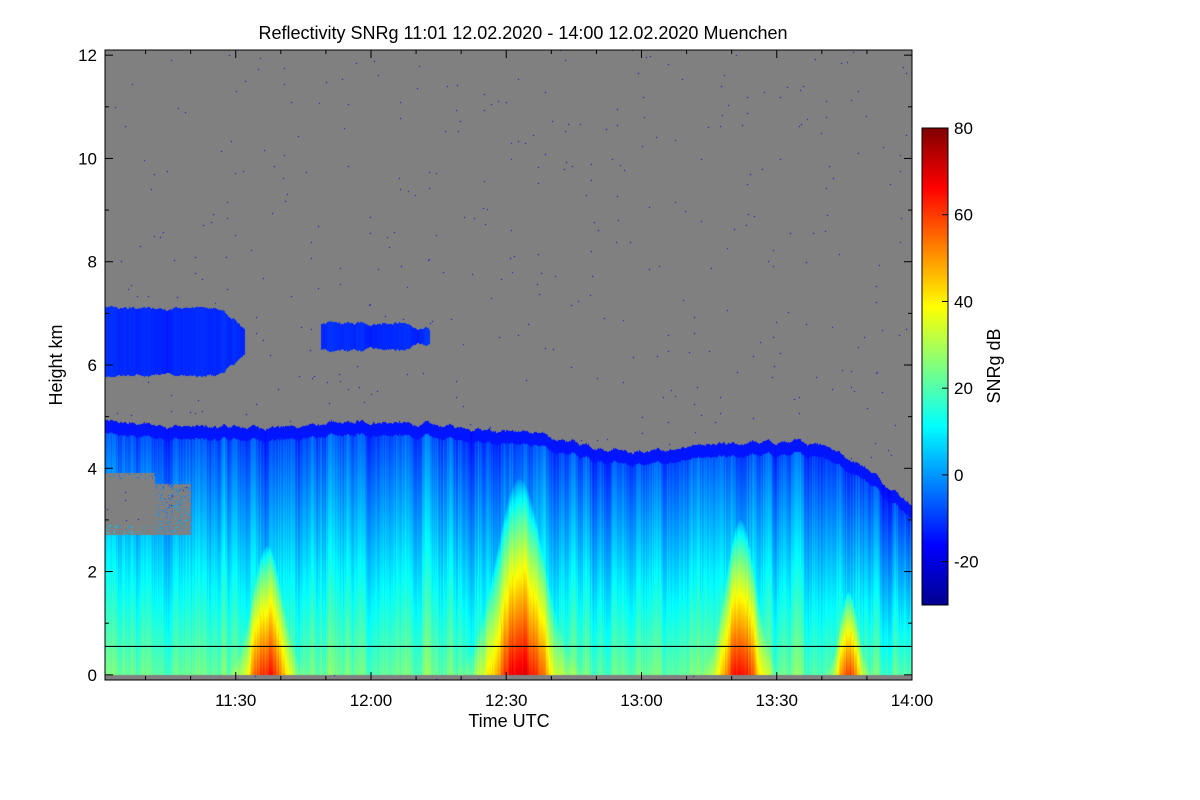  What do you see at coordinates (92, 262) in the screenshot?
I see `y-tick-label: 8` at bounding box center [92, 262].